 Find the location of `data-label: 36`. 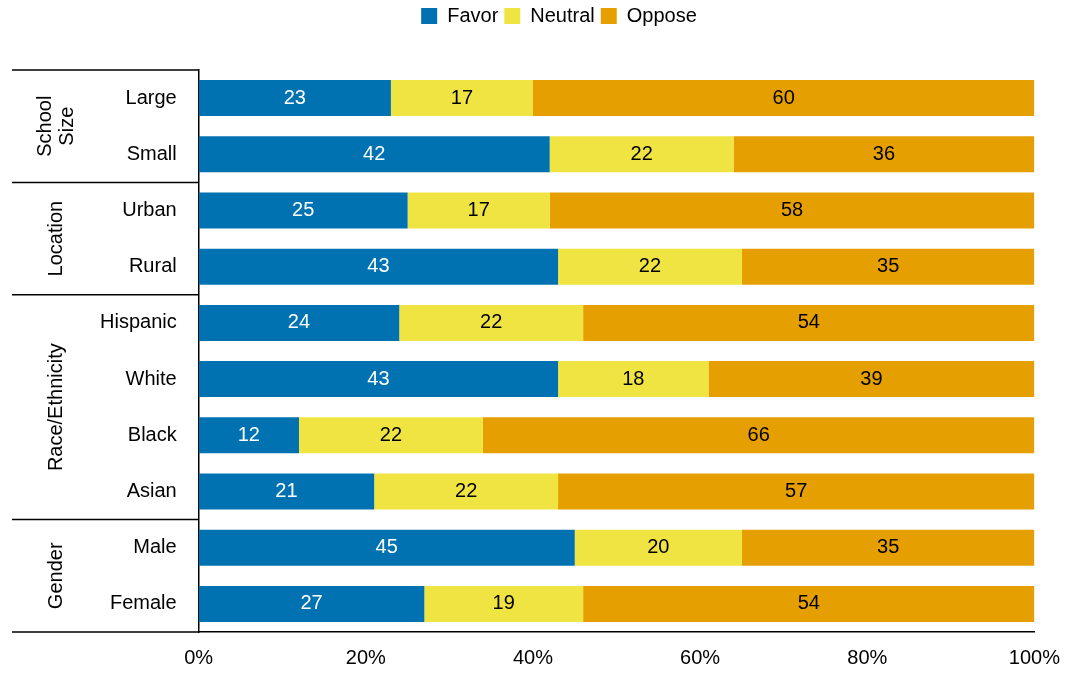

data-label: 36 is located at coordinates (884, 152).